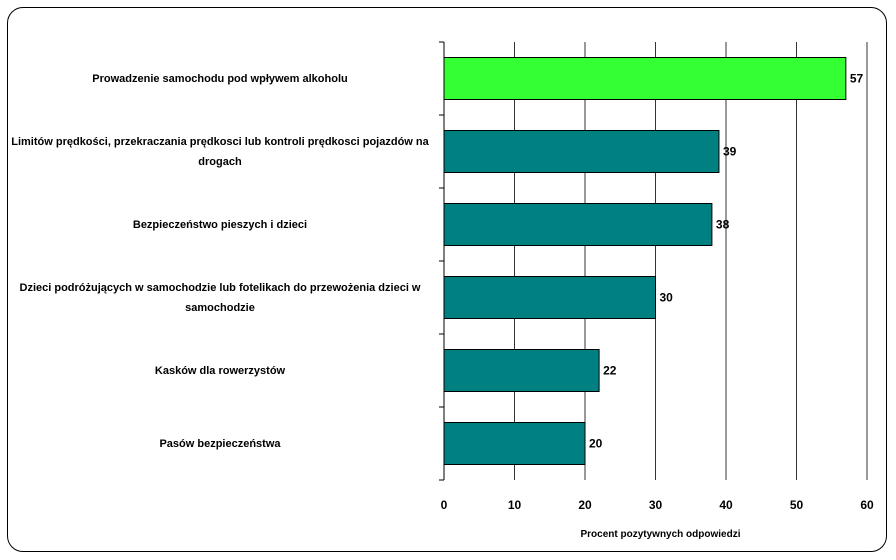 The image size is (896, 560). What do you see at coordinates (857, 79) in the screenshot?
I see `data-label: 57` at bounding box center [857, 79].